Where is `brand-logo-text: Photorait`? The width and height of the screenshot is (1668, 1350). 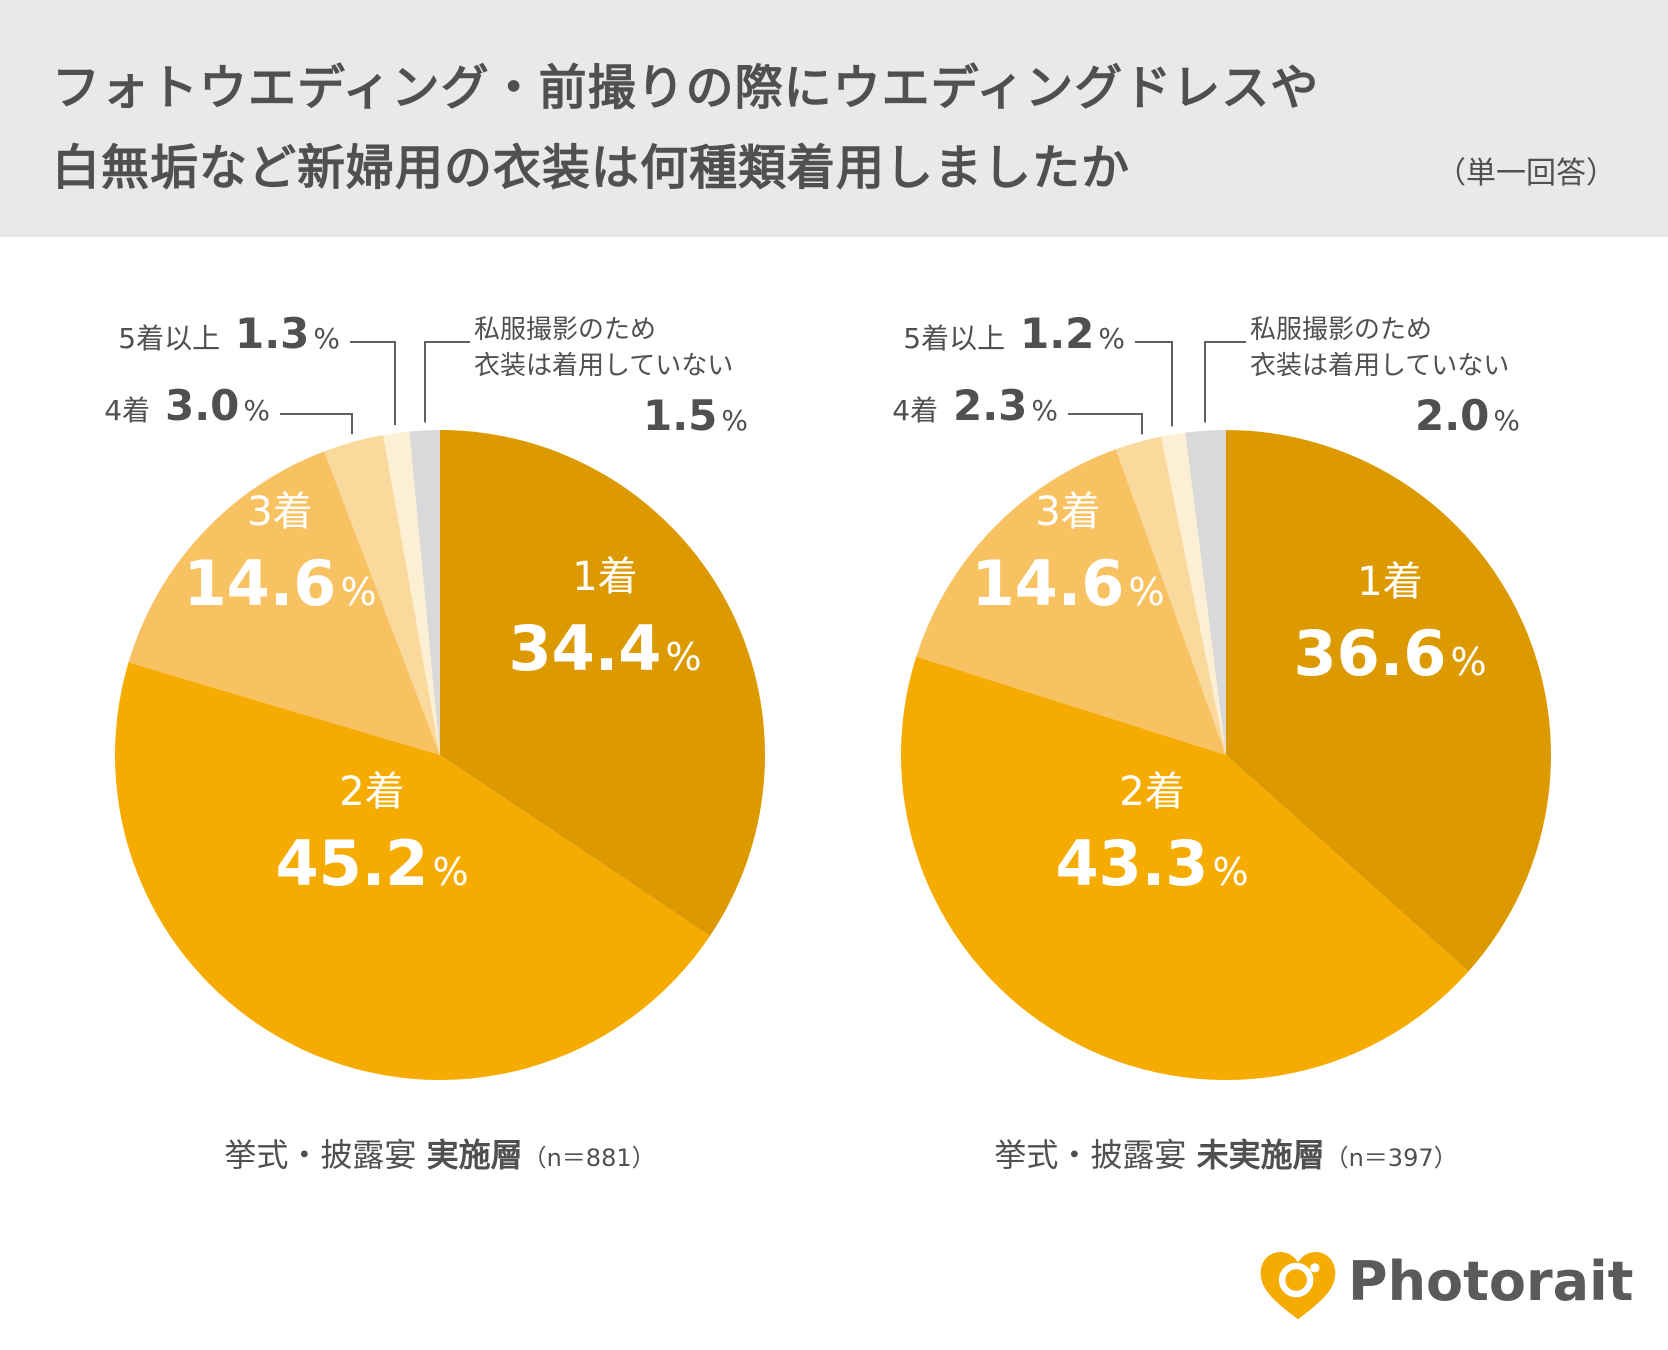
brand-logo-text: Photorait is located at coordinates (1491, 1281).